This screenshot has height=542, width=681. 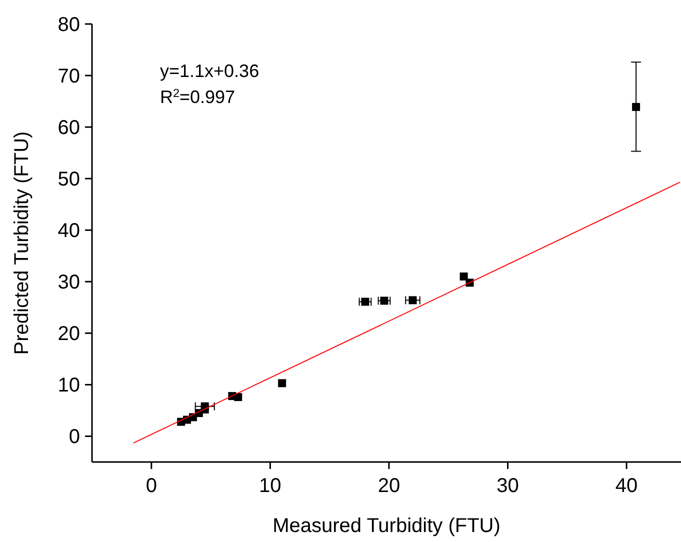 What do you see at coordinates (69, 128) in the screenshot?
I see `y-tick-label: 60` at bounding box center [69, 128].